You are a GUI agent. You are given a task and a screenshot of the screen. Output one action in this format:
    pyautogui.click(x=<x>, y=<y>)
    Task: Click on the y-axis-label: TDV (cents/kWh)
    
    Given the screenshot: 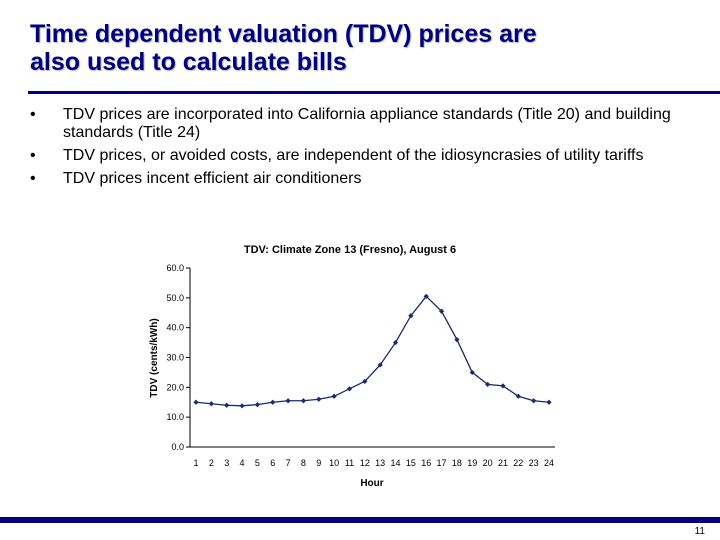 What is the action you would take?
    pyautogui.click(x=154, y=357)
    